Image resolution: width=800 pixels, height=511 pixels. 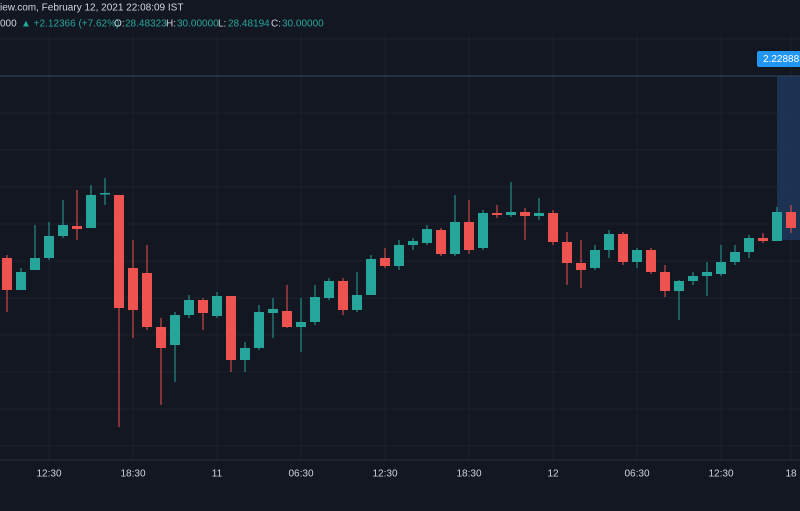 I want to click on header-c-label: C:, so click(x=276, y=24).